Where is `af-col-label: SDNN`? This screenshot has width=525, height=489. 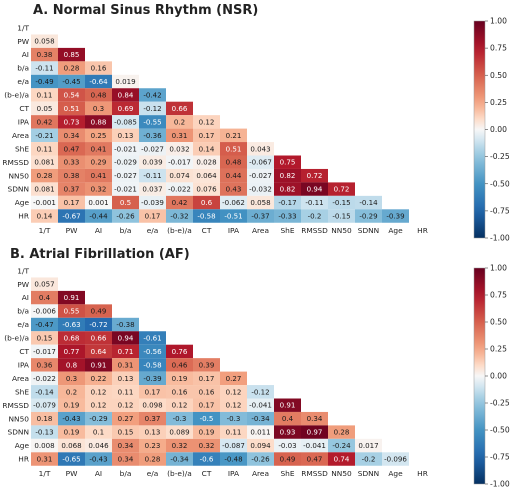 af-col-label: SDNN is located at coordinates (368, 473).